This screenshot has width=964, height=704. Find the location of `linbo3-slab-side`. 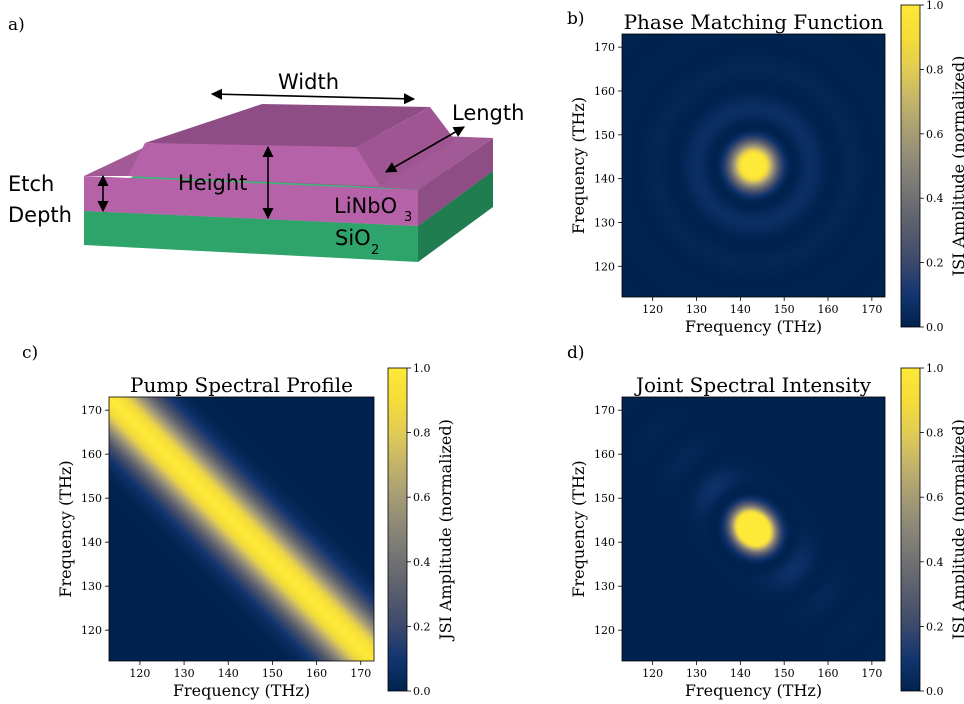

linbo3-slab-side is located at coordinates (455, 182).